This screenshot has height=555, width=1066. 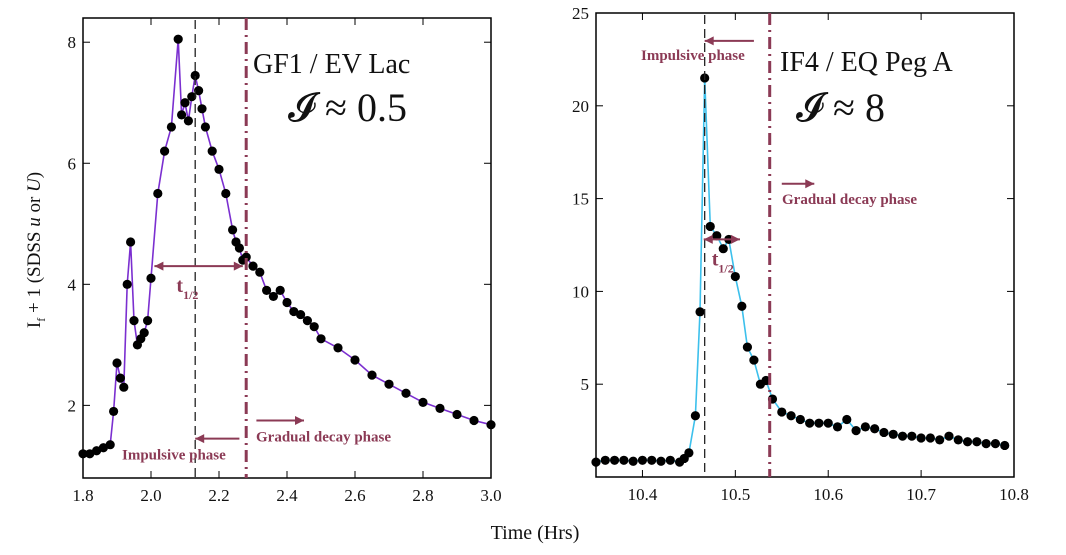 I want to click on y-label-tail: + 1 (SDSS, so click(x=34, y=272).